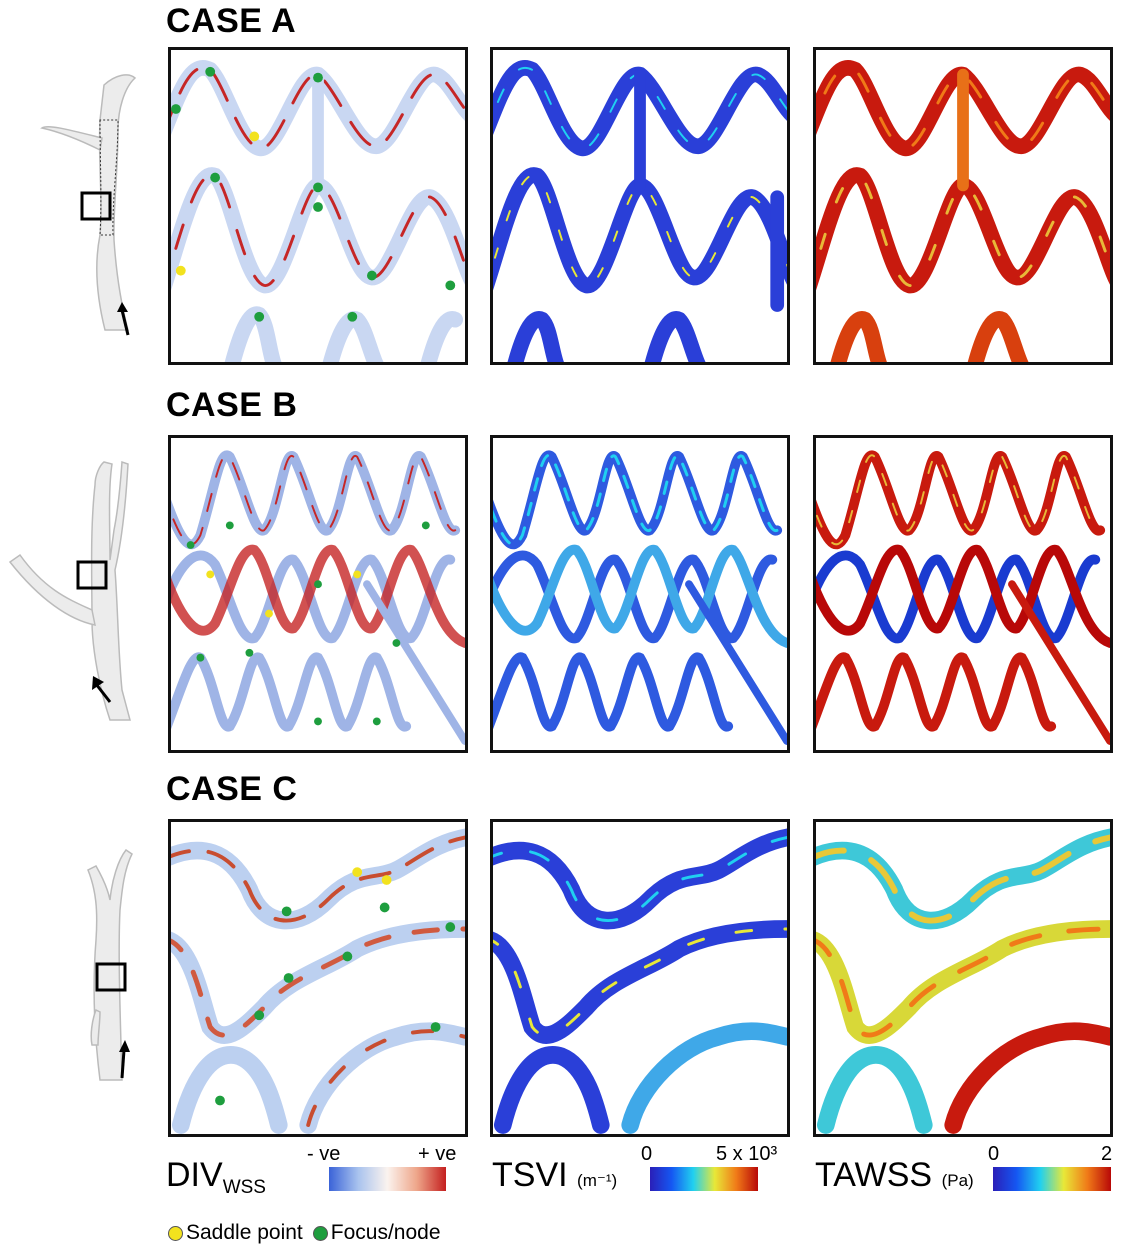 The image size is (1121, 1249). What do you see at coordinates (874, 1175) in the screenshot?
I see `tawss-label: TAWSS` at bounding box center [874, 1175].